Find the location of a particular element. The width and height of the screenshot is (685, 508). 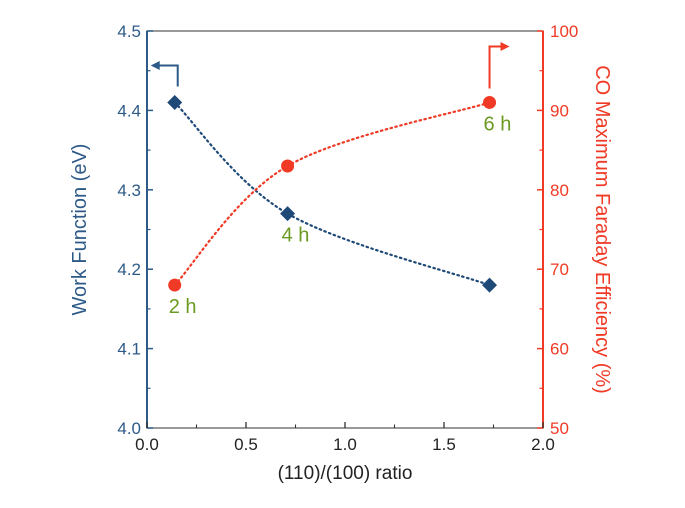

point-label: 2 h is located at coordinates (183, 307).